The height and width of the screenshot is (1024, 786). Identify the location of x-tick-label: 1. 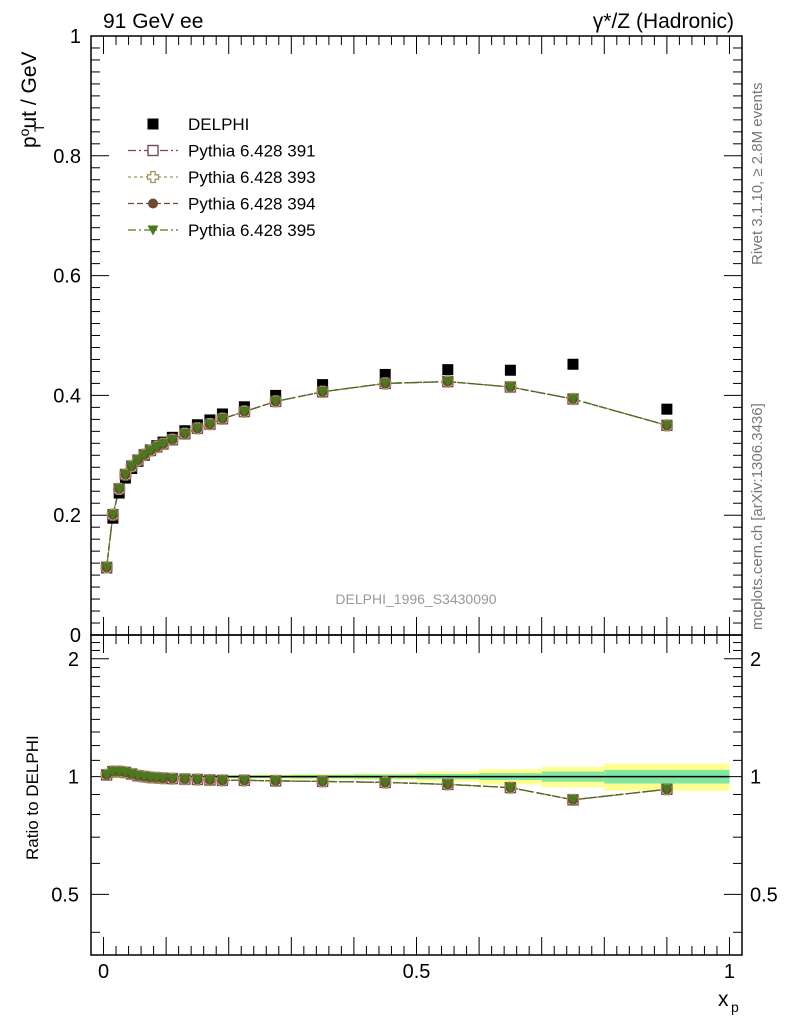
(729, 972).